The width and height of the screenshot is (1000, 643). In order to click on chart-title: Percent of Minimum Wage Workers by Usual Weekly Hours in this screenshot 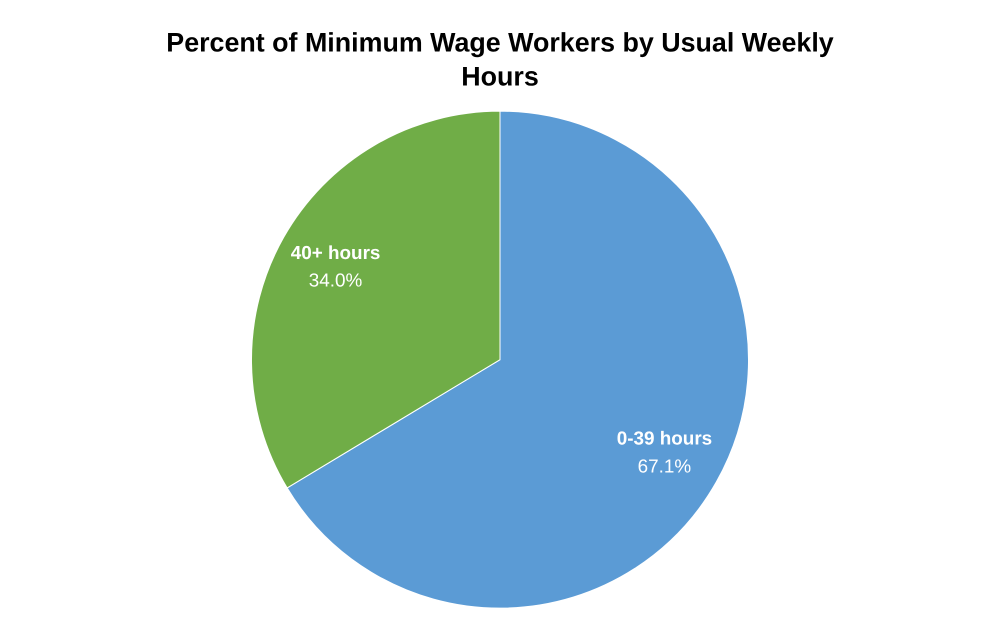, I will do `click(500, 60)`.